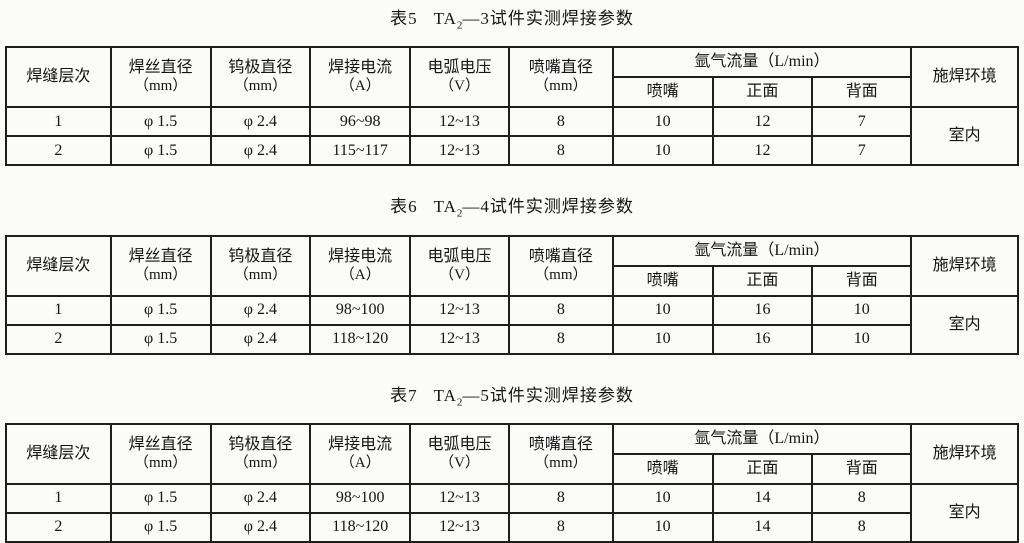  I want to click on data-cell: 16, so click(762, 339).